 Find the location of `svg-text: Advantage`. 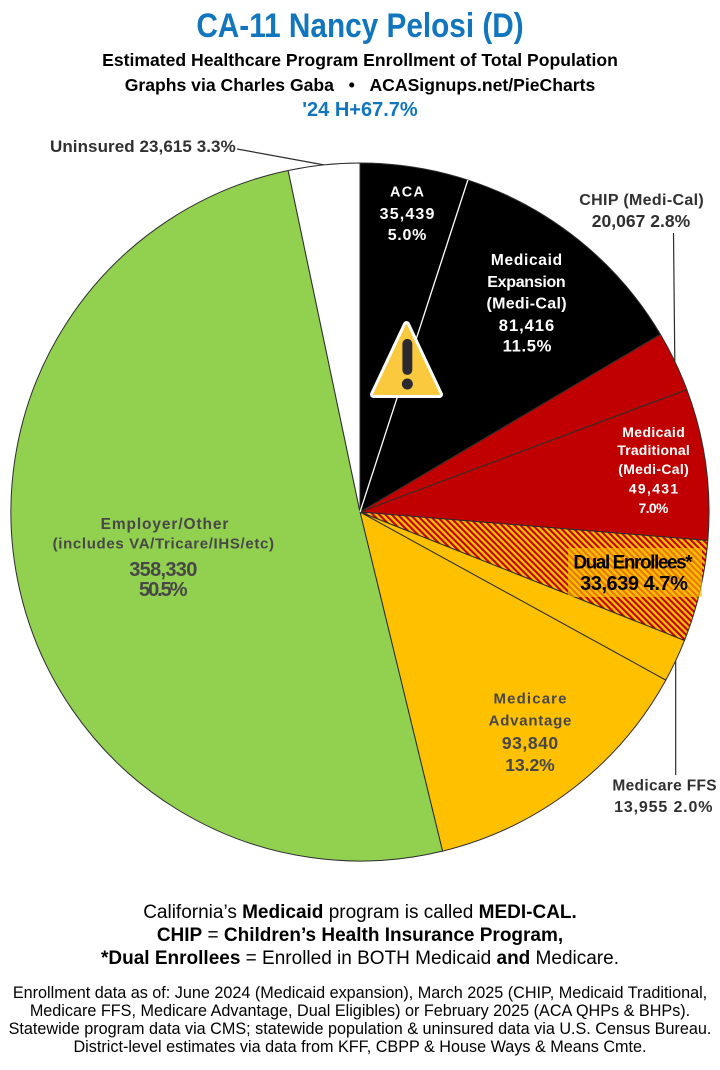

svg-text: Advantage is located at coordinates (530, 721).